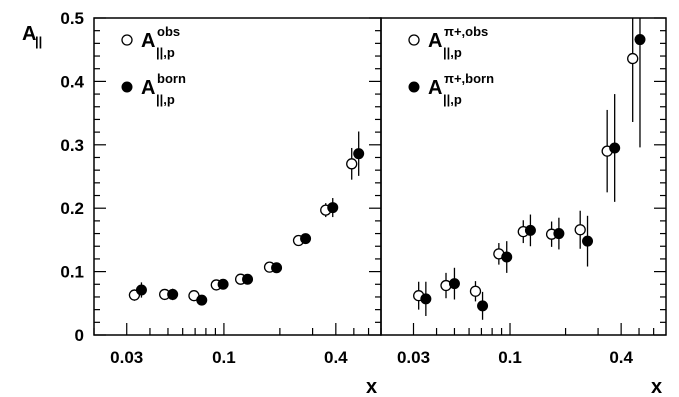  Describe the element at coordinates (469, 78) in the screenshot. I see `legend-label-sup: π+,born` at that location.